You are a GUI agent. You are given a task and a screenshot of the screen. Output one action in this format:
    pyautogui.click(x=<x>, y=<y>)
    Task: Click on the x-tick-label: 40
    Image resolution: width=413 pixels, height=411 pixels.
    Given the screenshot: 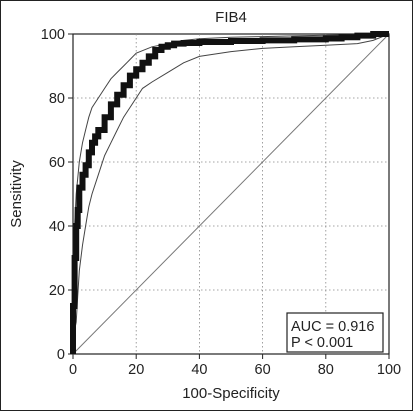 What is the action you would take?
    pyautogui.click(x=199, y=370)
    